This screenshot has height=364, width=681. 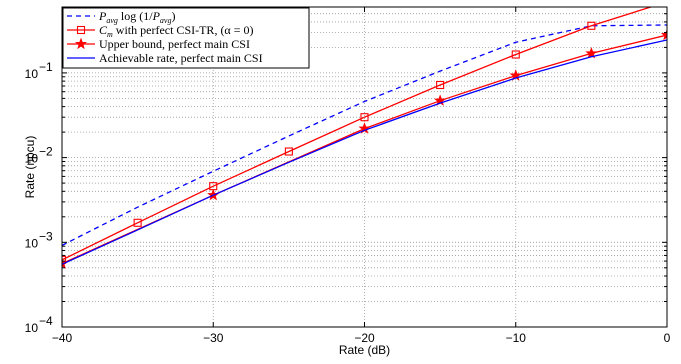 What do you see at coordinates (176, 31) in the screenshot?
I see `legend-label: Cm with perfect CSI-TR, (α = 0)` at bounding box center [176, 31].